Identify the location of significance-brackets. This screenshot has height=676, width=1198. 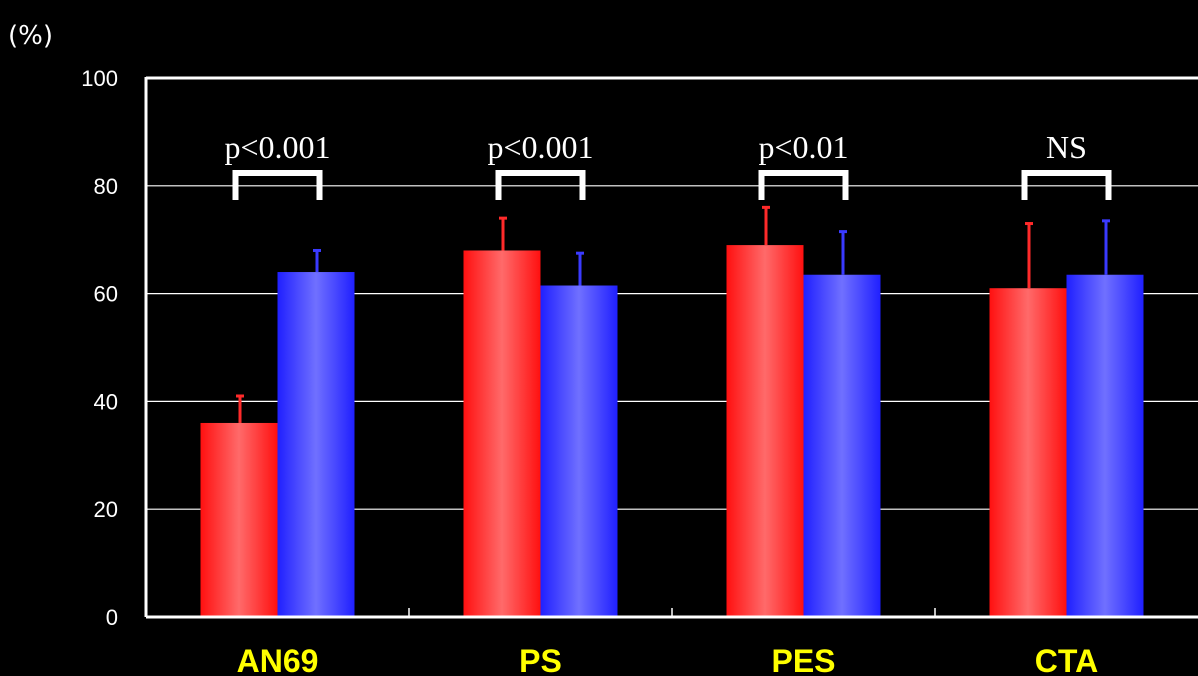
(672, 185).